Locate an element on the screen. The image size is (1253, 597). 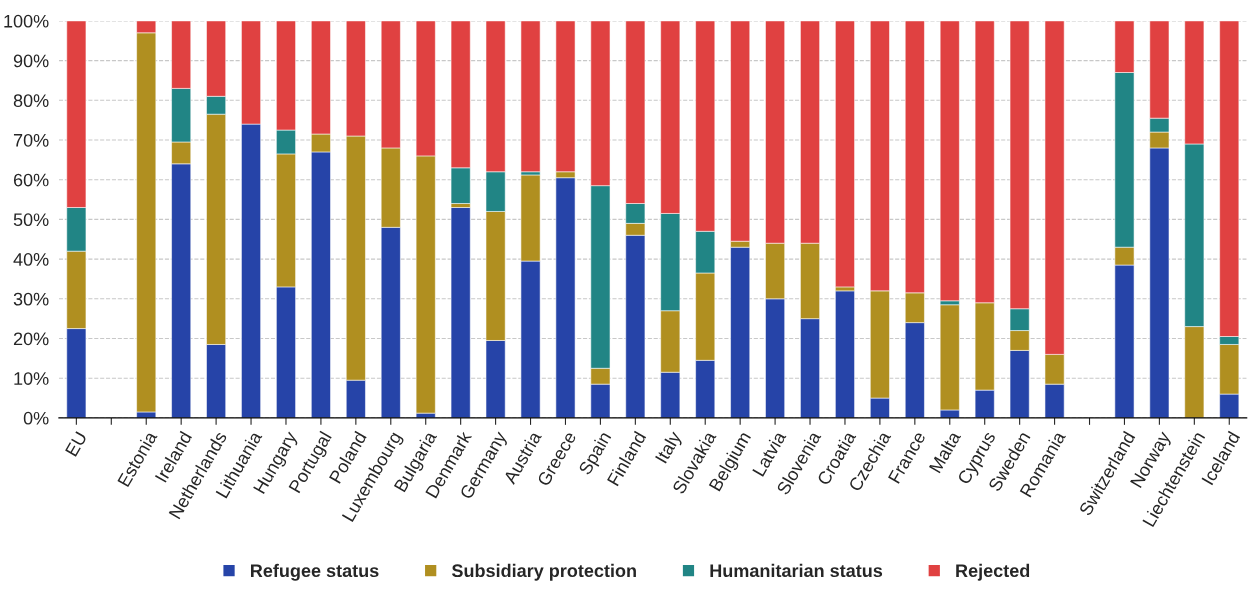
y-tick-label: 20% is located at coordinates (31, 339).